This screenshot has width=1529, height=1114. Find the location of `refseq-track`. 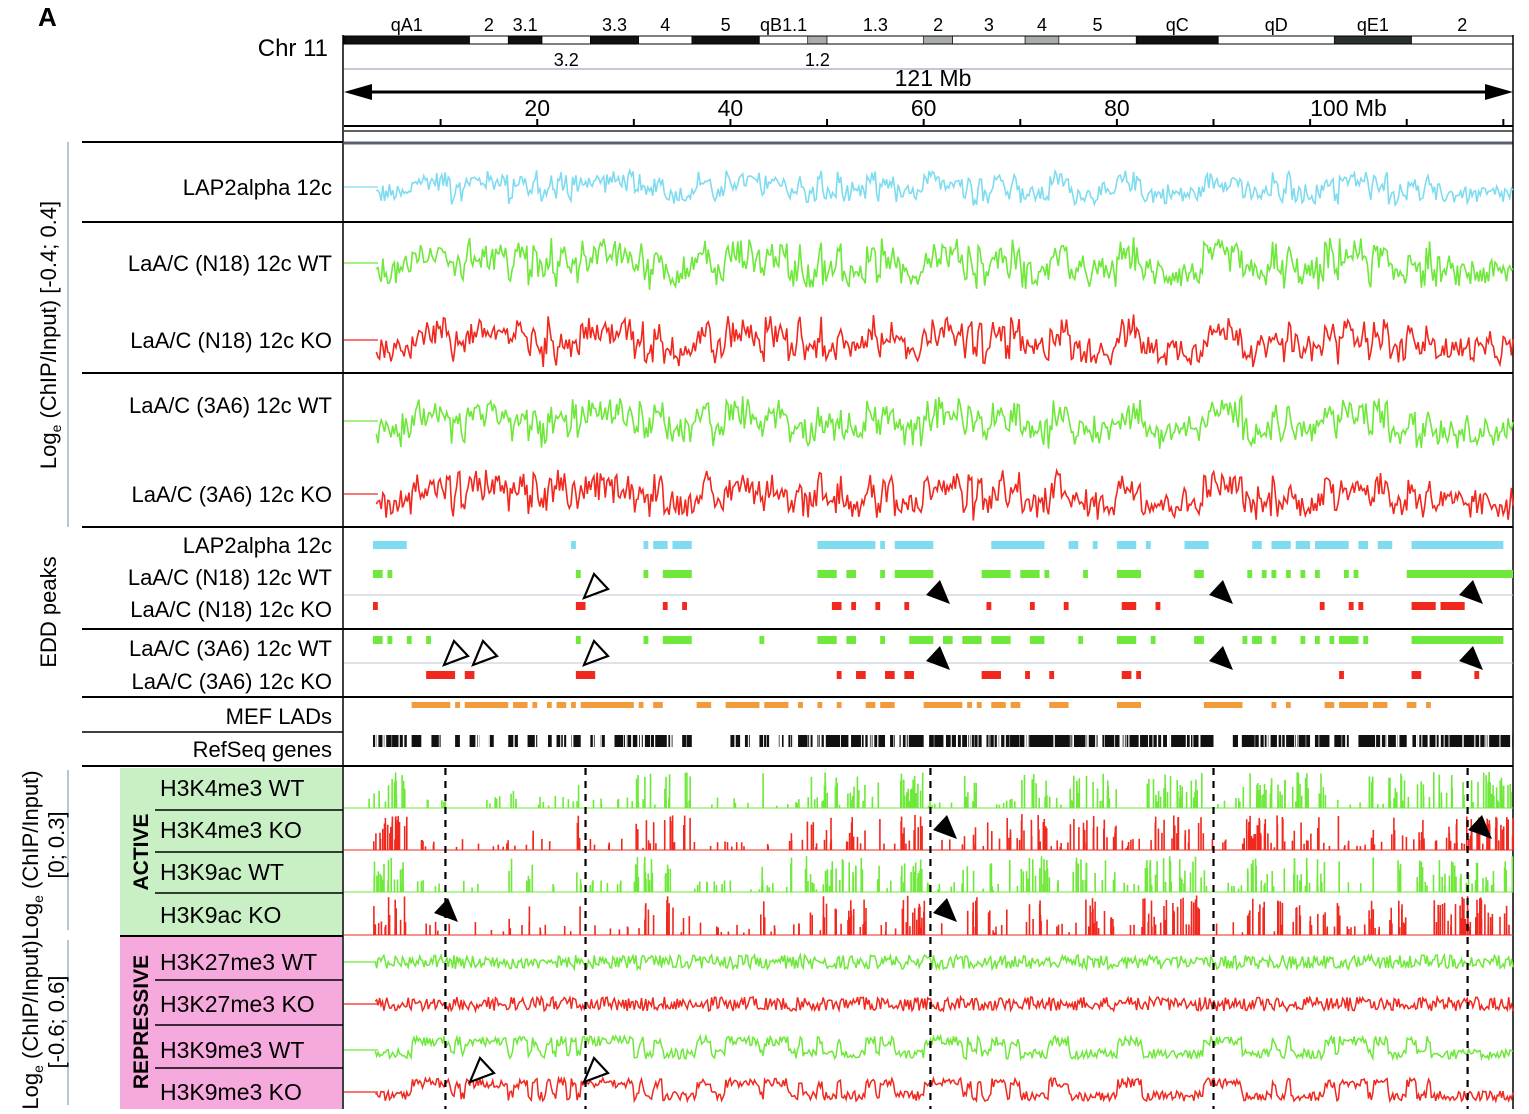

refseq-track is located at coordinates (942, 741).